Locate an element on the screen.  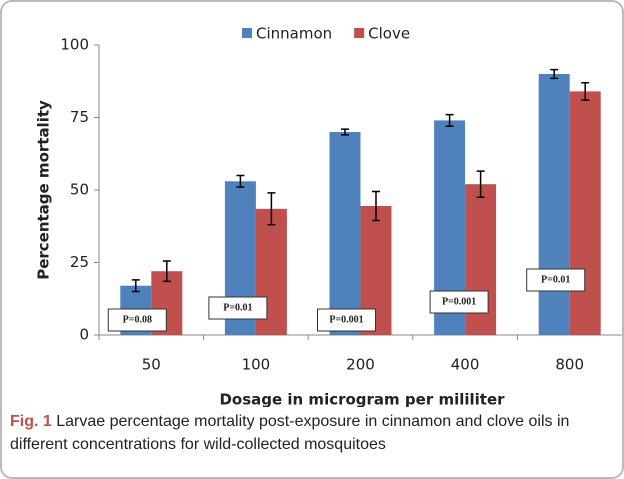
y-tick-label: 100 is located at coordinates (74, 45).